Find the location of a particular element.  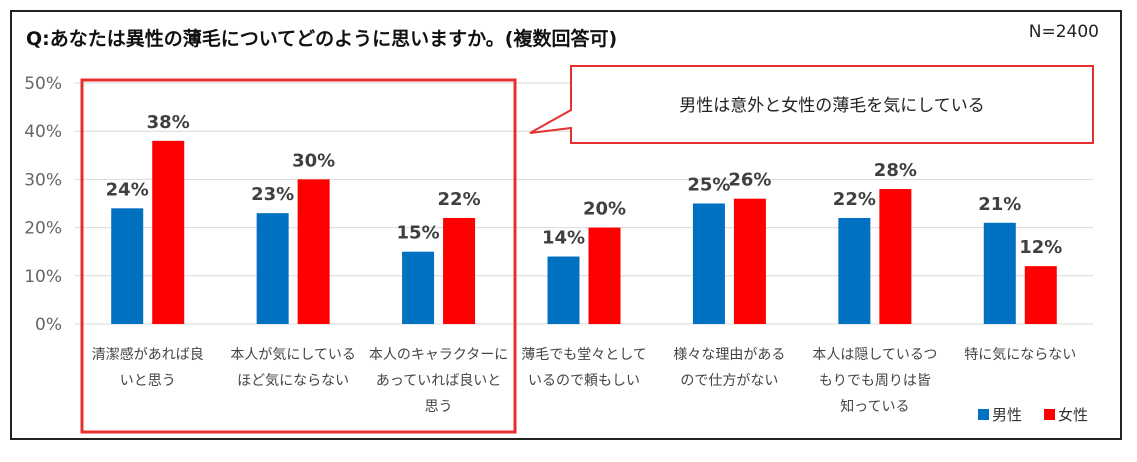

legend-swatch-female is located at coordinates (1049, 414).